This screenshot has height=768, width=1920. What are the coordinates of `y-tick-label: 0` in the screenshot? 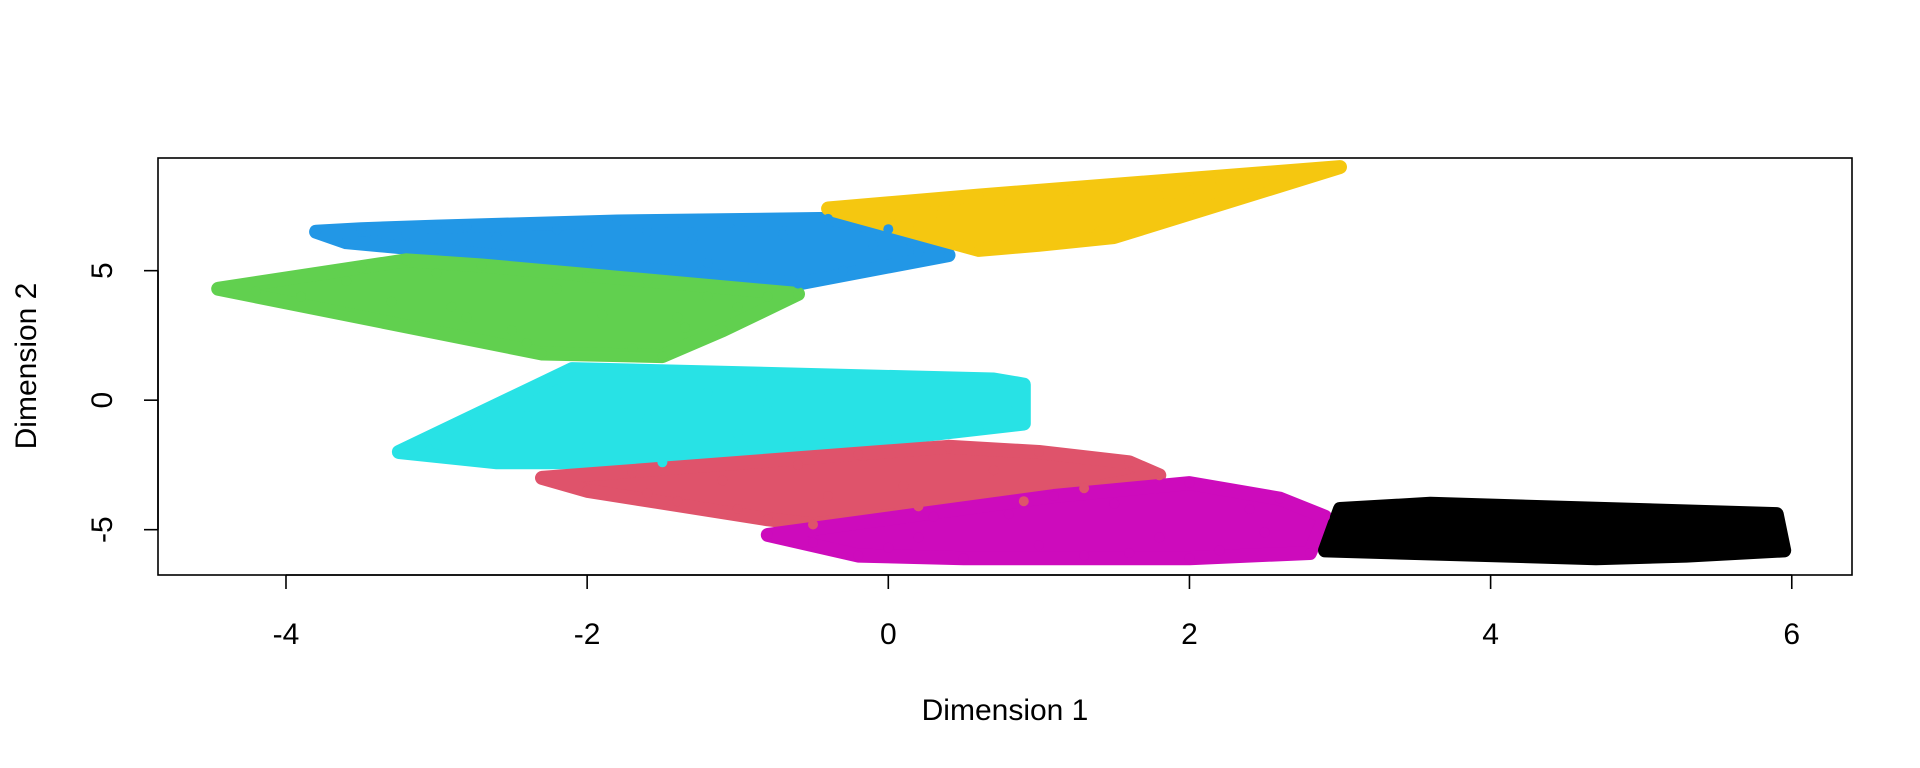 It's located at (102, 400).